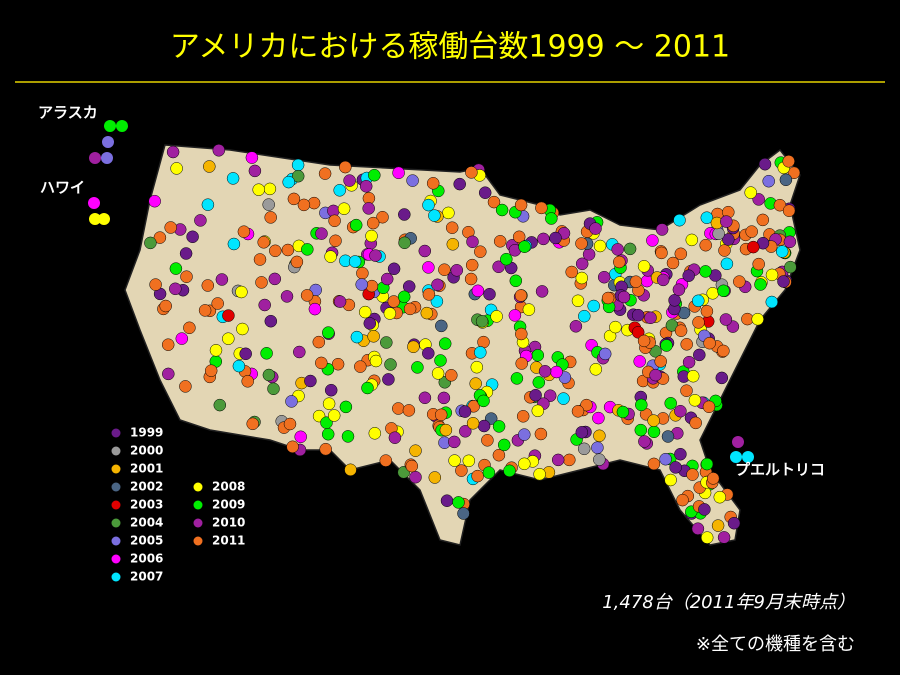 The height and width of the screenshot is (675, 900). What do you see at coordinates (450, 47) in the screenshot?
I see `title: アメリカにおける稼働台数1999 ～ 2011` at bounding box center [450, 47].